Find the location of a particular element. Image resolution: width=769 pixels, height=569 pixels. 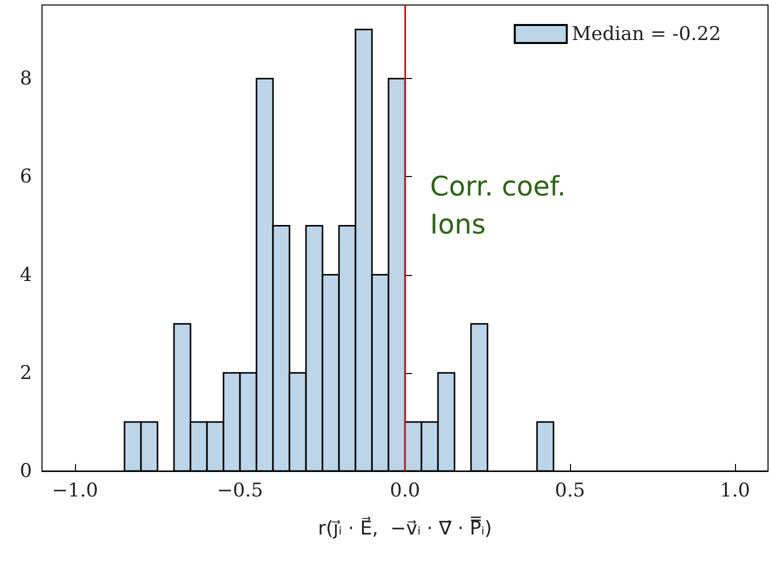

x-axis-title: r(j⃗ᵢ · E⃗, −v⃗ᵢ · ∇⃗ · P̿ᵢ) is located at coordinates (405, 528).